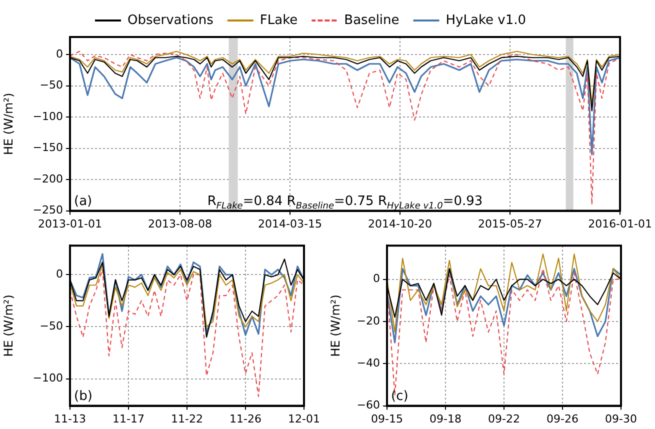 Image resolution: width=655 pixels, height=429 pixels. What do you see at coordinates (83, 396) in the screenshot?
I see `annotation: (b)` at bounding box center [83, 396].